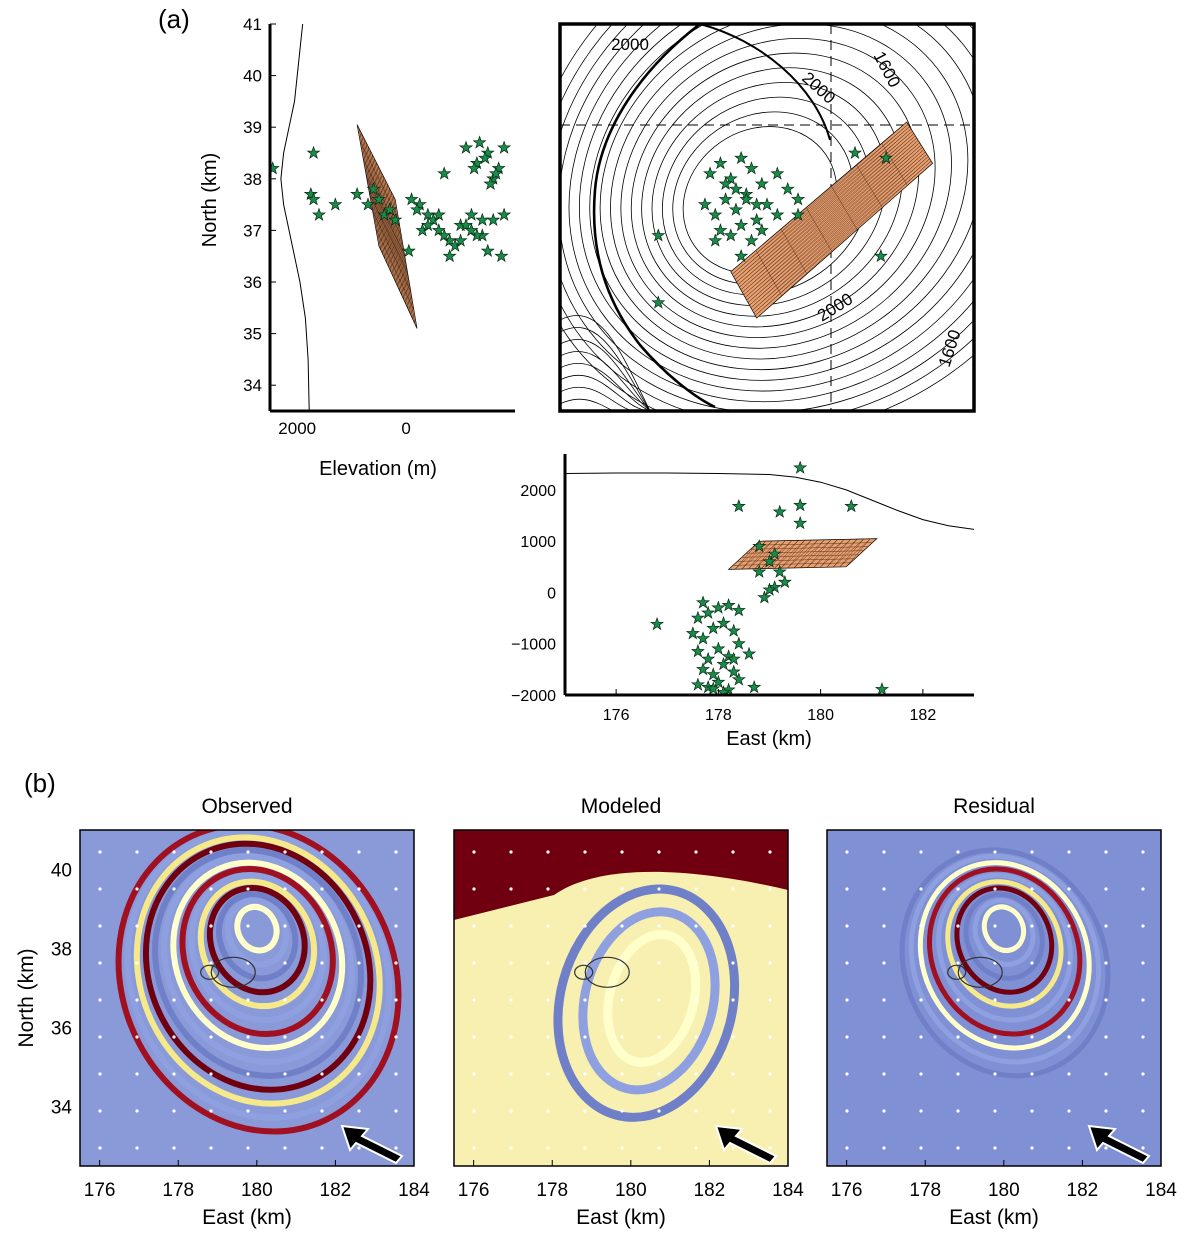 The width and height of the screenshot is (1195, 1236). What do you see at coordinates (1001, 1012) in the screenshot?
I see `residual-interferogram: Residual 176 178 180 182 184 East (km)` at bounding box center [1001, 1012].